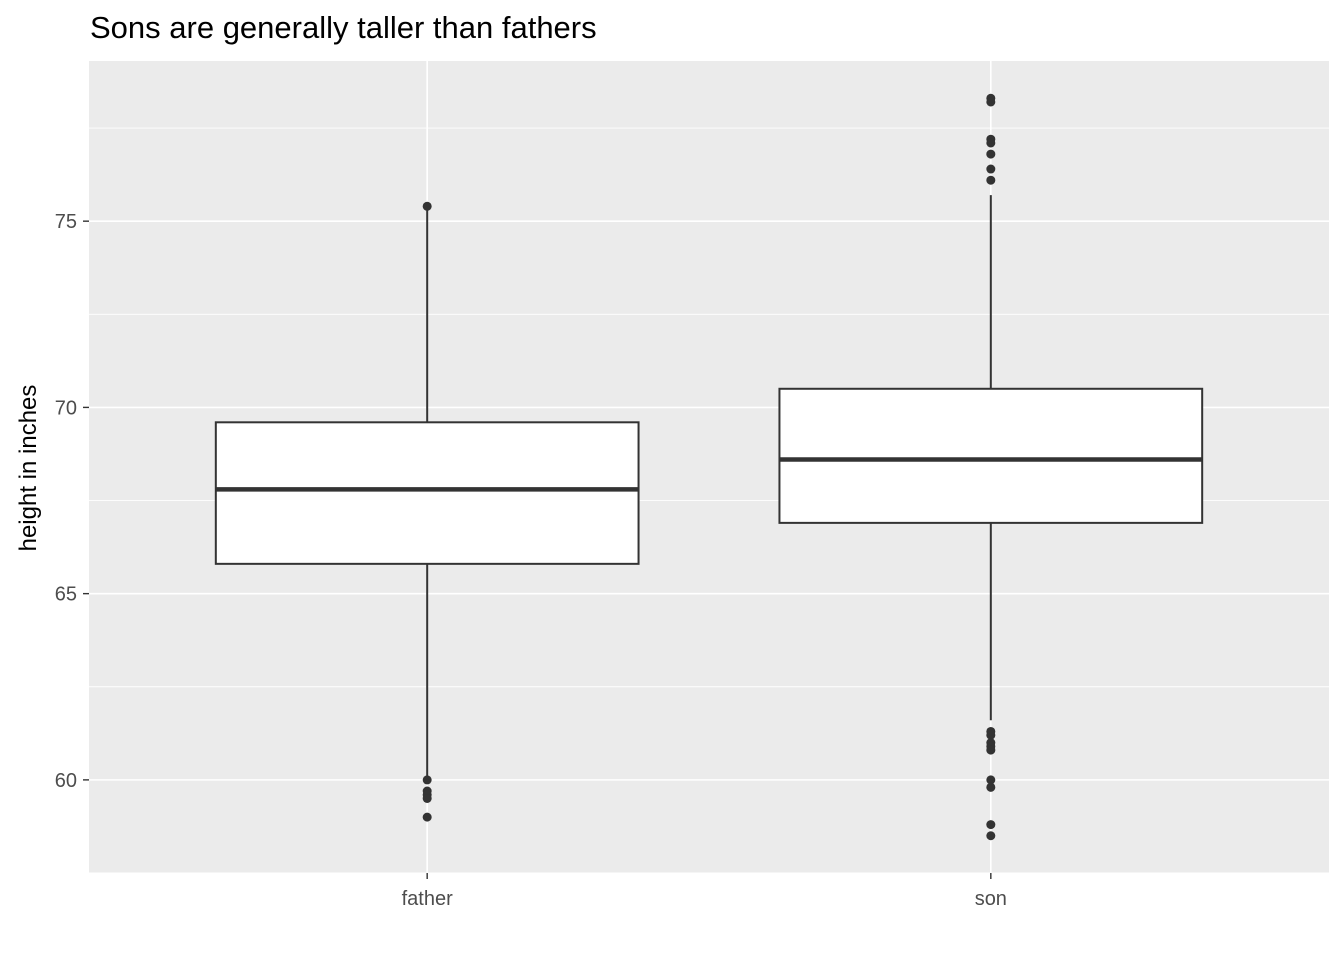 The image size is (1344, 960). Describe the element at coordinates (72, 501) in the screenshot. I see `y-axis: 60 65 70 75` at that location.